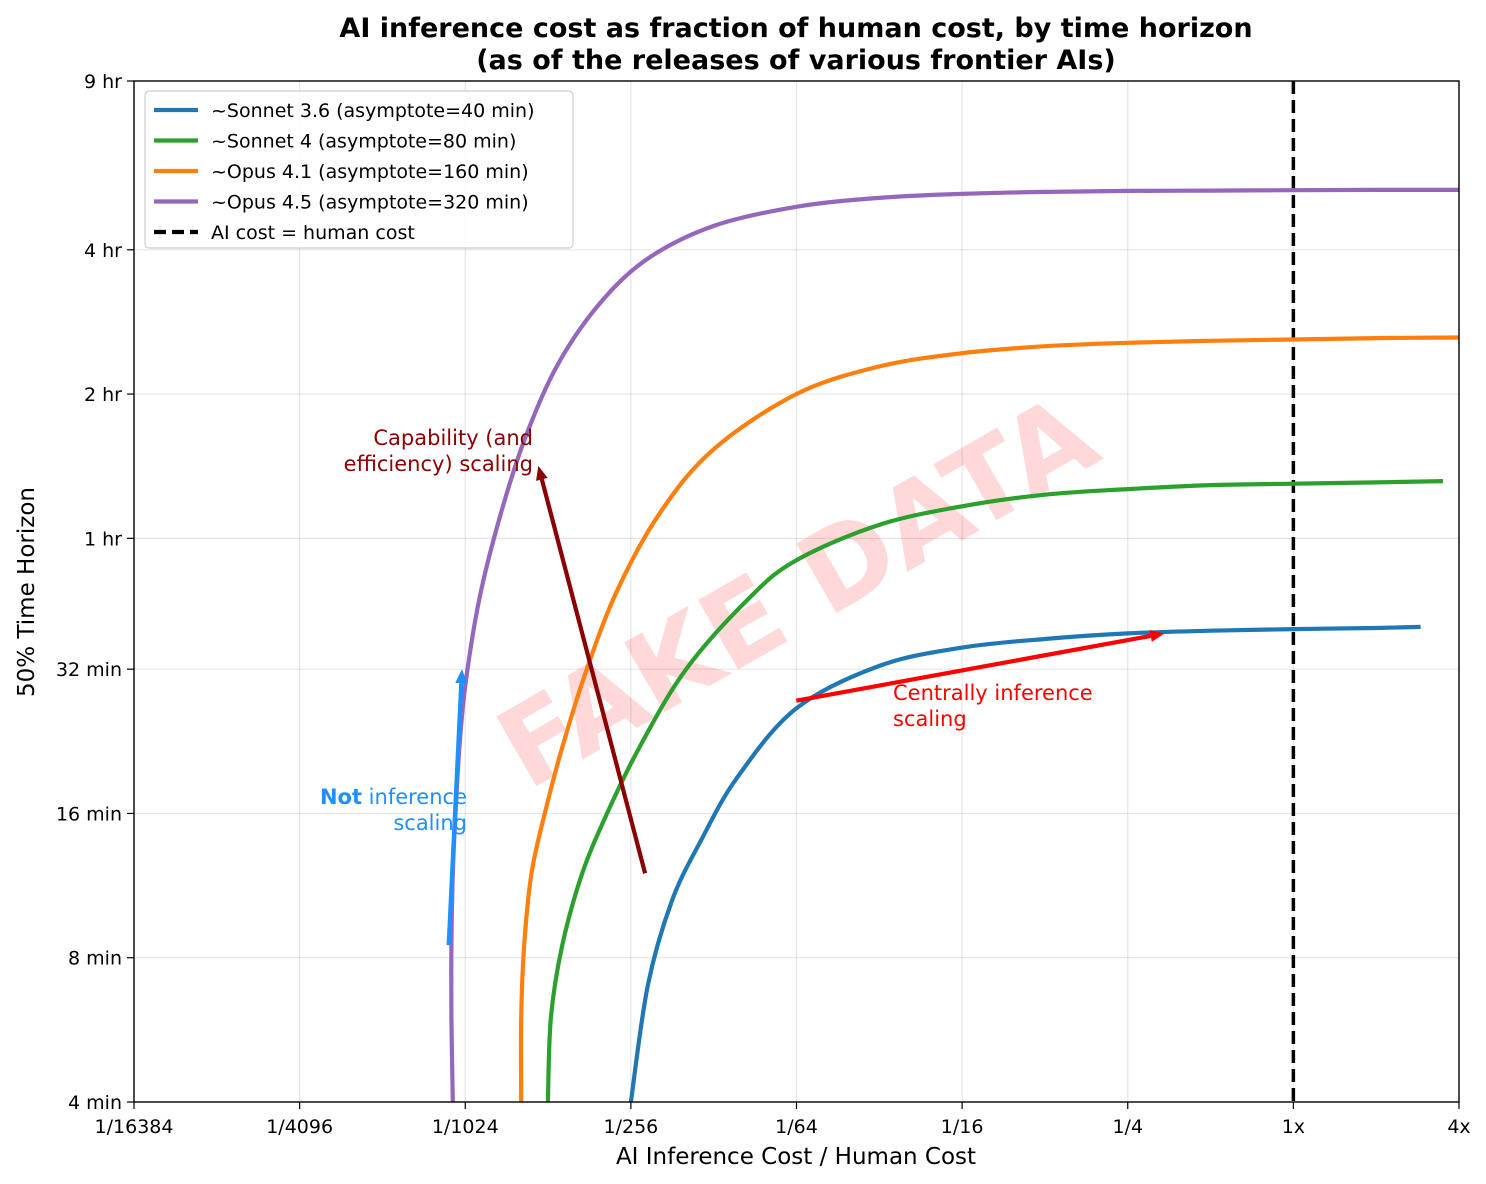  I want to click on inference-annotation-line2: scaling, so click(930, 719).